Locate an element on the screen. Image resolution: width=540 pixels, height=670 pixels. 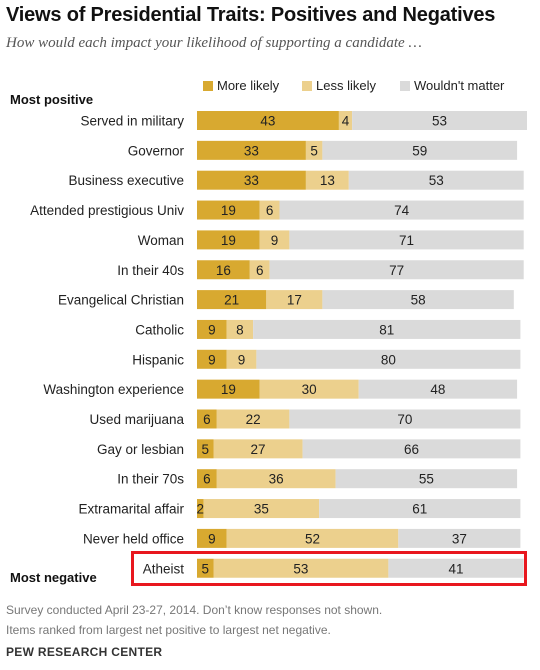
bar-more-likely-governor is located at coordinates (251, 150).